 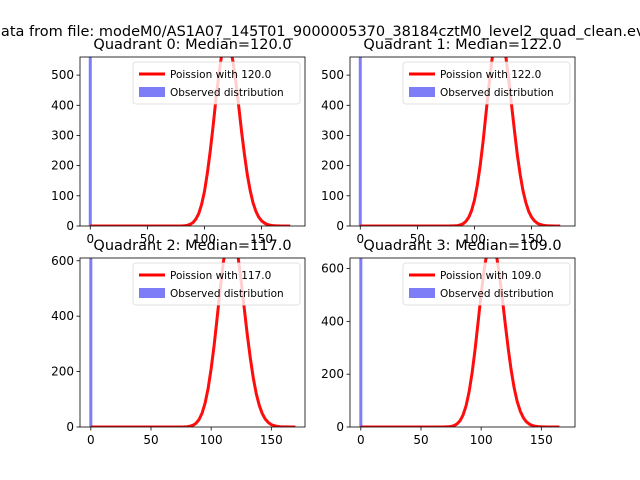 I want to click on y-tick-label: 500, so click(x=332, y=75).